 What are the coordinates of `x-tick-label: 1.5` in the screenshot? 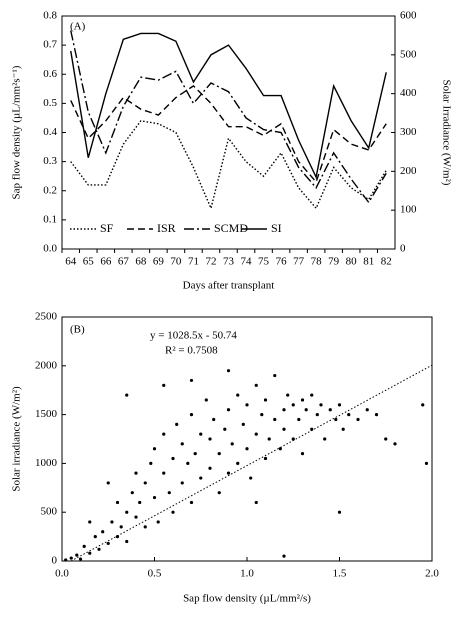 It's located at (340, 574).